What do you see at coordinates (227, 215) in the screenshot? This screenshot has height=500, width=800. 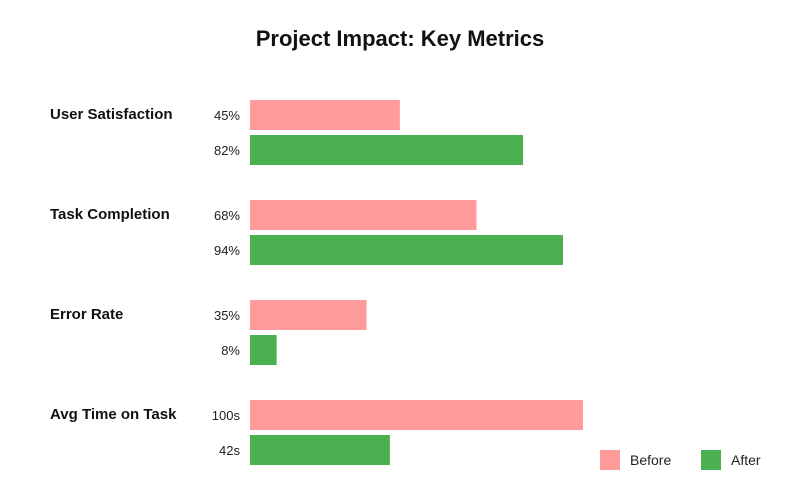 I see `value-label: 68%` at bounding box center [227, 215].